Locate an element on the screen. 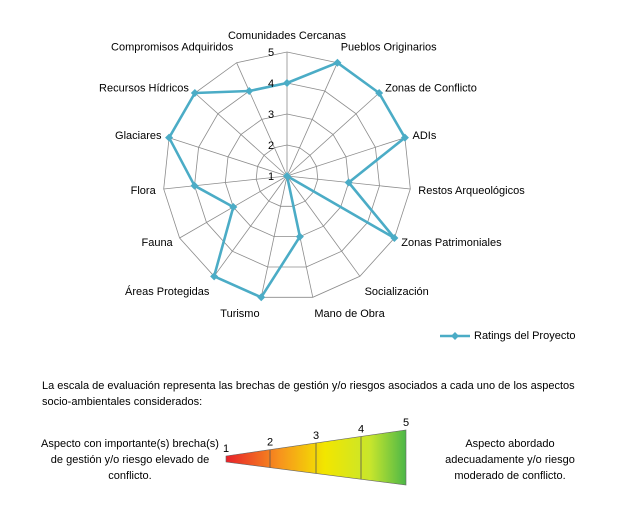  ring-labels: 1 2 3 4 5 is located at coordinates (271, 115).